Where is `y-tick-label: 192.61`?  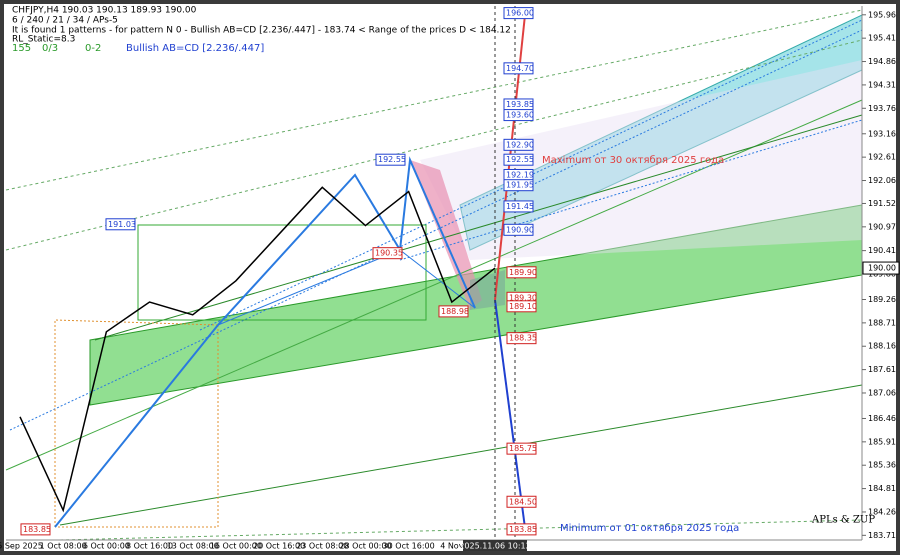 y-tick-label: 192.61 is located at coordinates (882, 157).